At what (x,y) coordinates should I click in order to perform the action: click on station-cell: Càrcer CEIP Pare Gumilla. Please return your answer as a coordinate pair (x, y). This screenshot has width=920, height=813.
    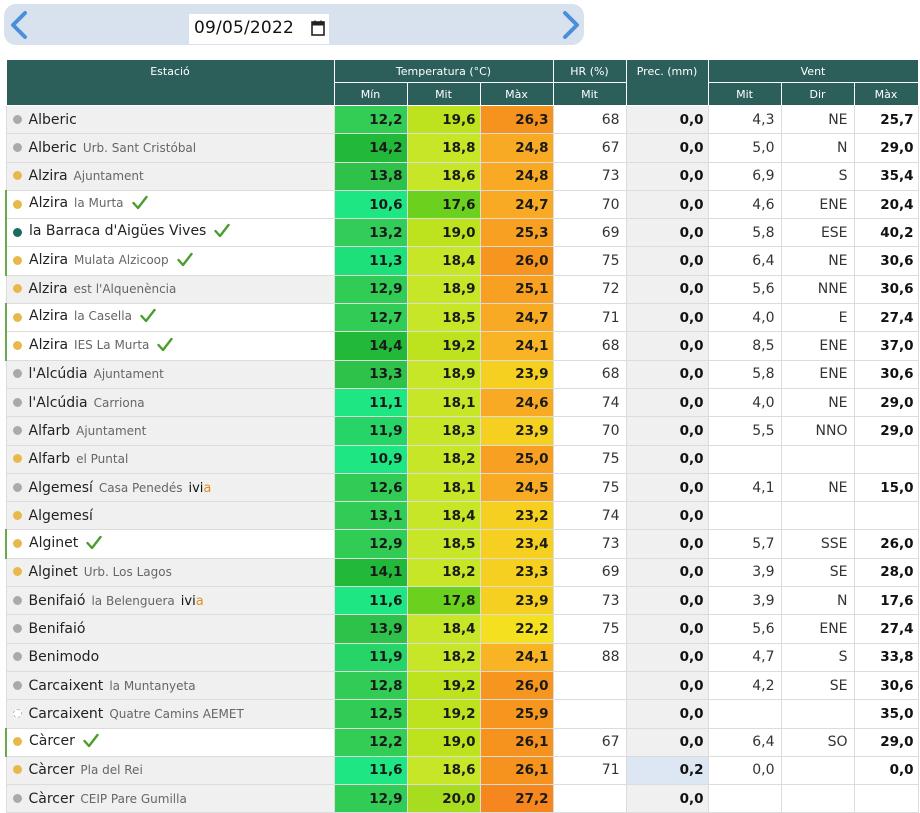
    Looking at the image, I should click on (170, 798).